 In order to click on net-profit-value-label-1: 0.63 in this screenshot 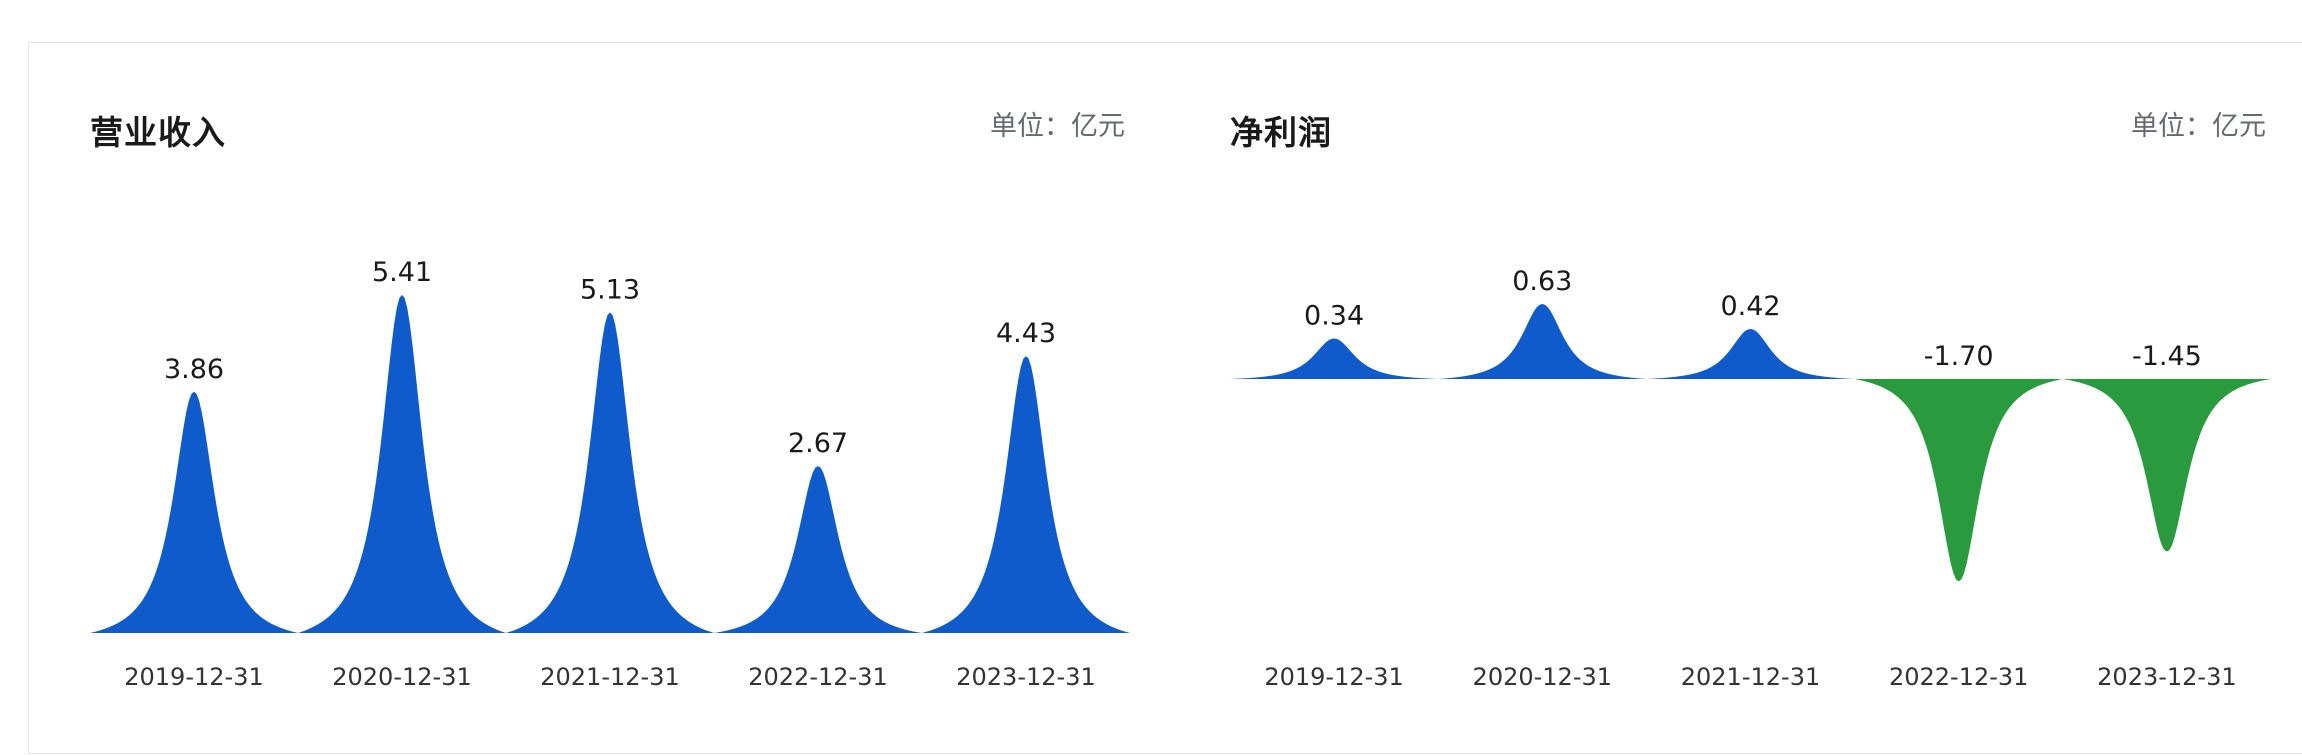, I will do `click(1542, 281)`.